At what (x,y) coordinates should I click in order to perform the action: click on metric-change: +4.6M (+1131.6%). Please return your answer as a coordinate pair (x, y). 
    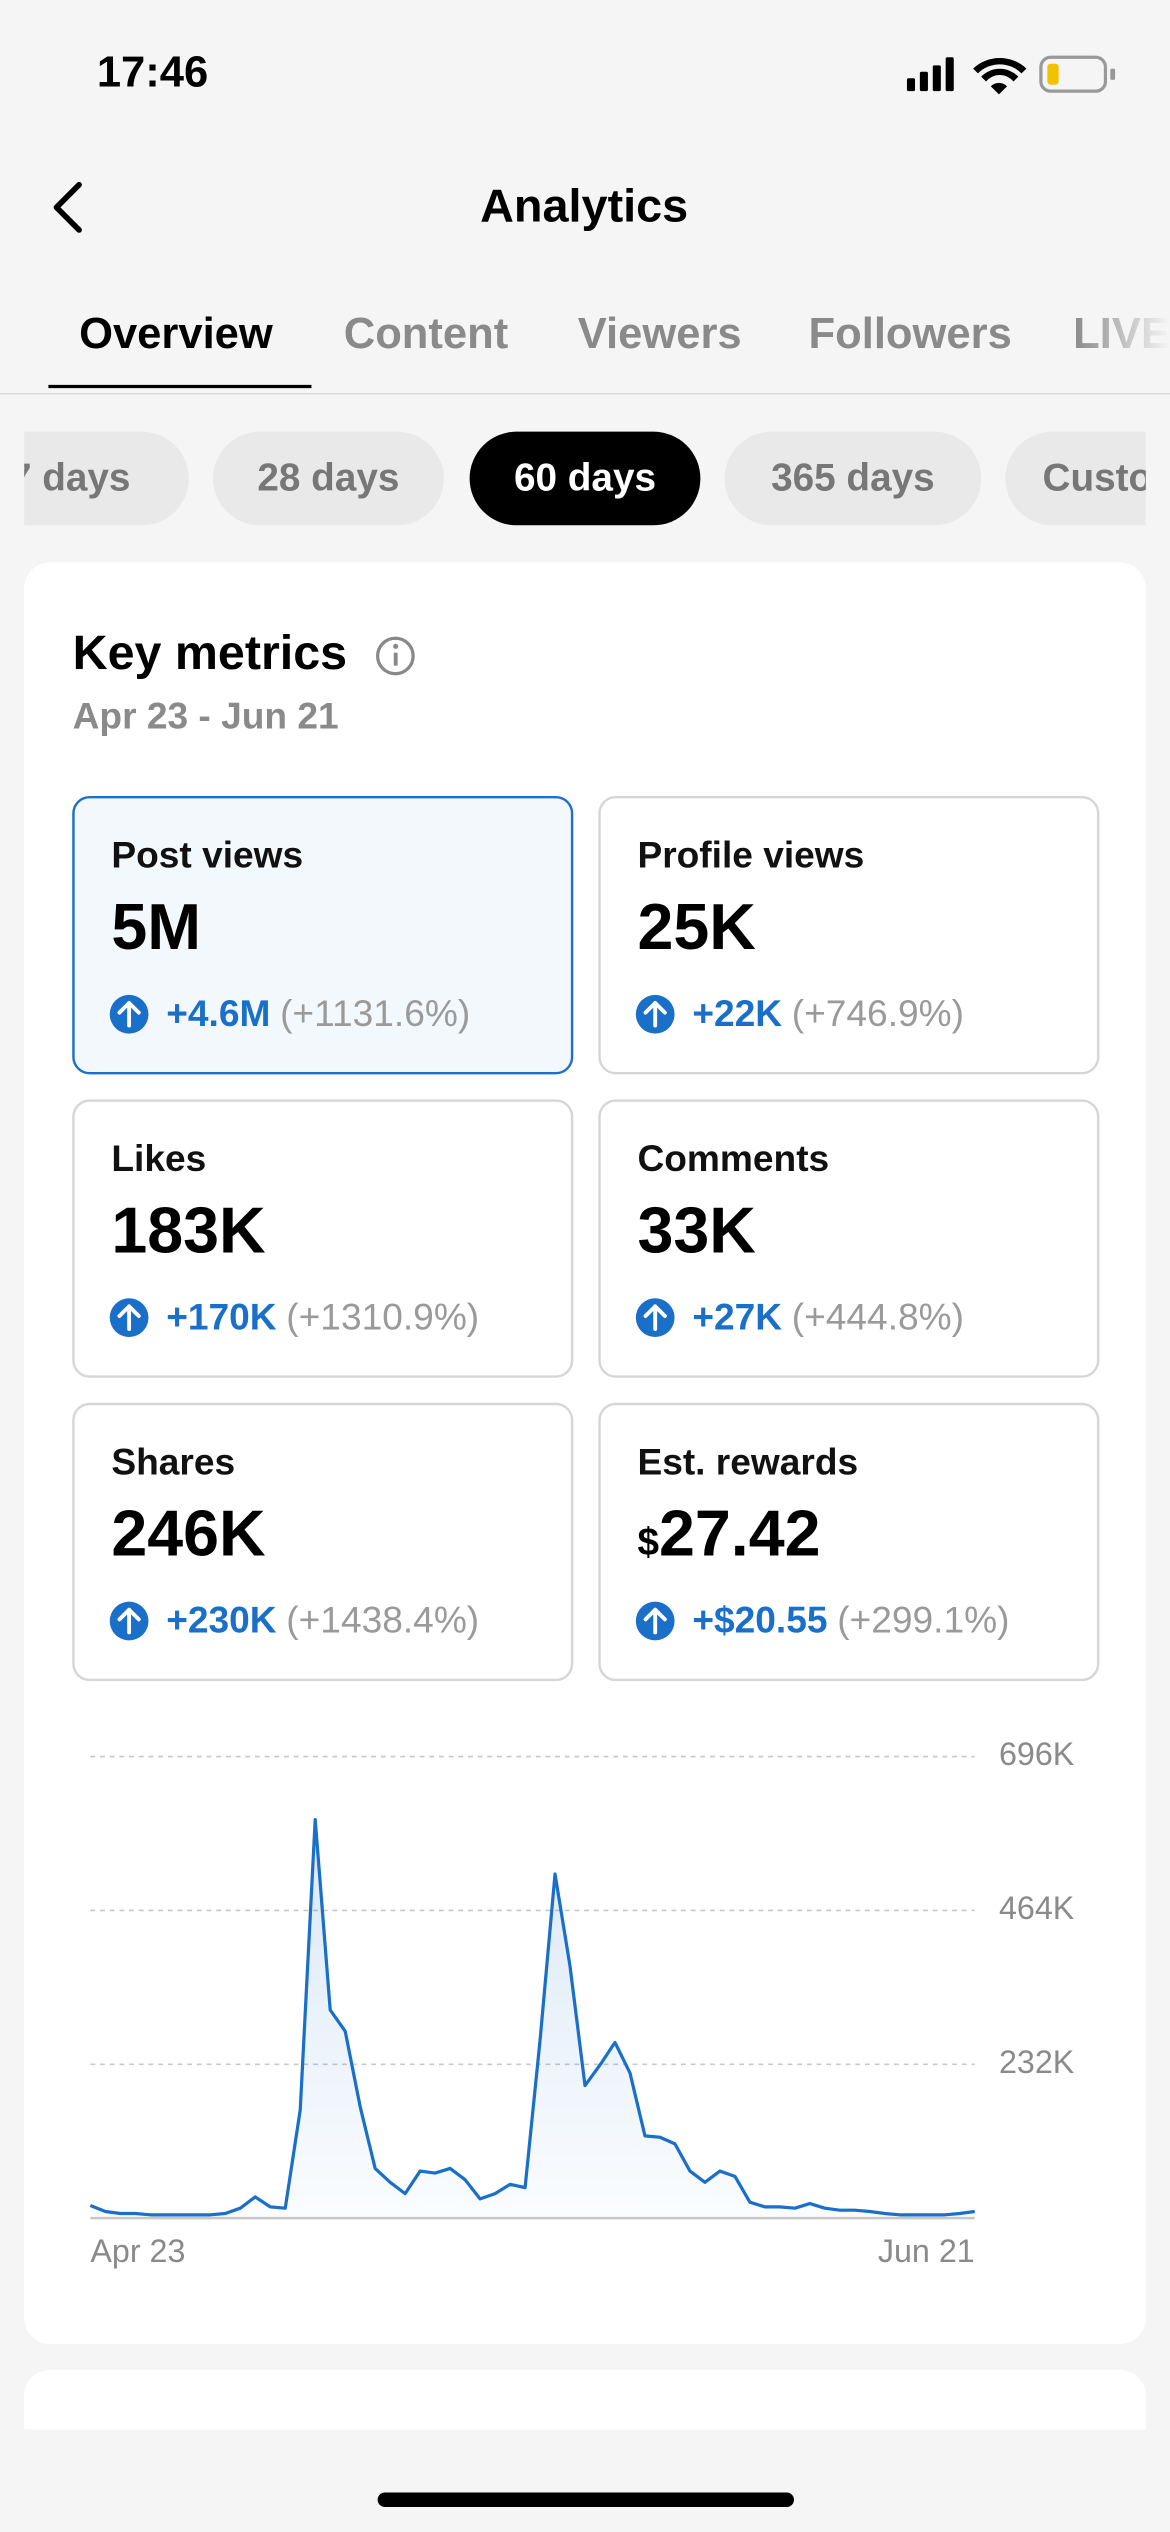
    Looking at the image, I should click on (318, 1013).